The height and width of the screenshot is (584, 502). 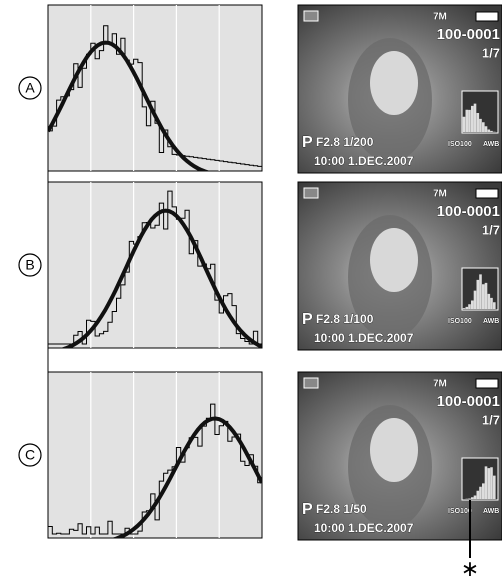 What do you see at coordinates (341, 509) in the screenshot?
I see `exposure: F2.8 1/50` at bounding box center [341, 509].